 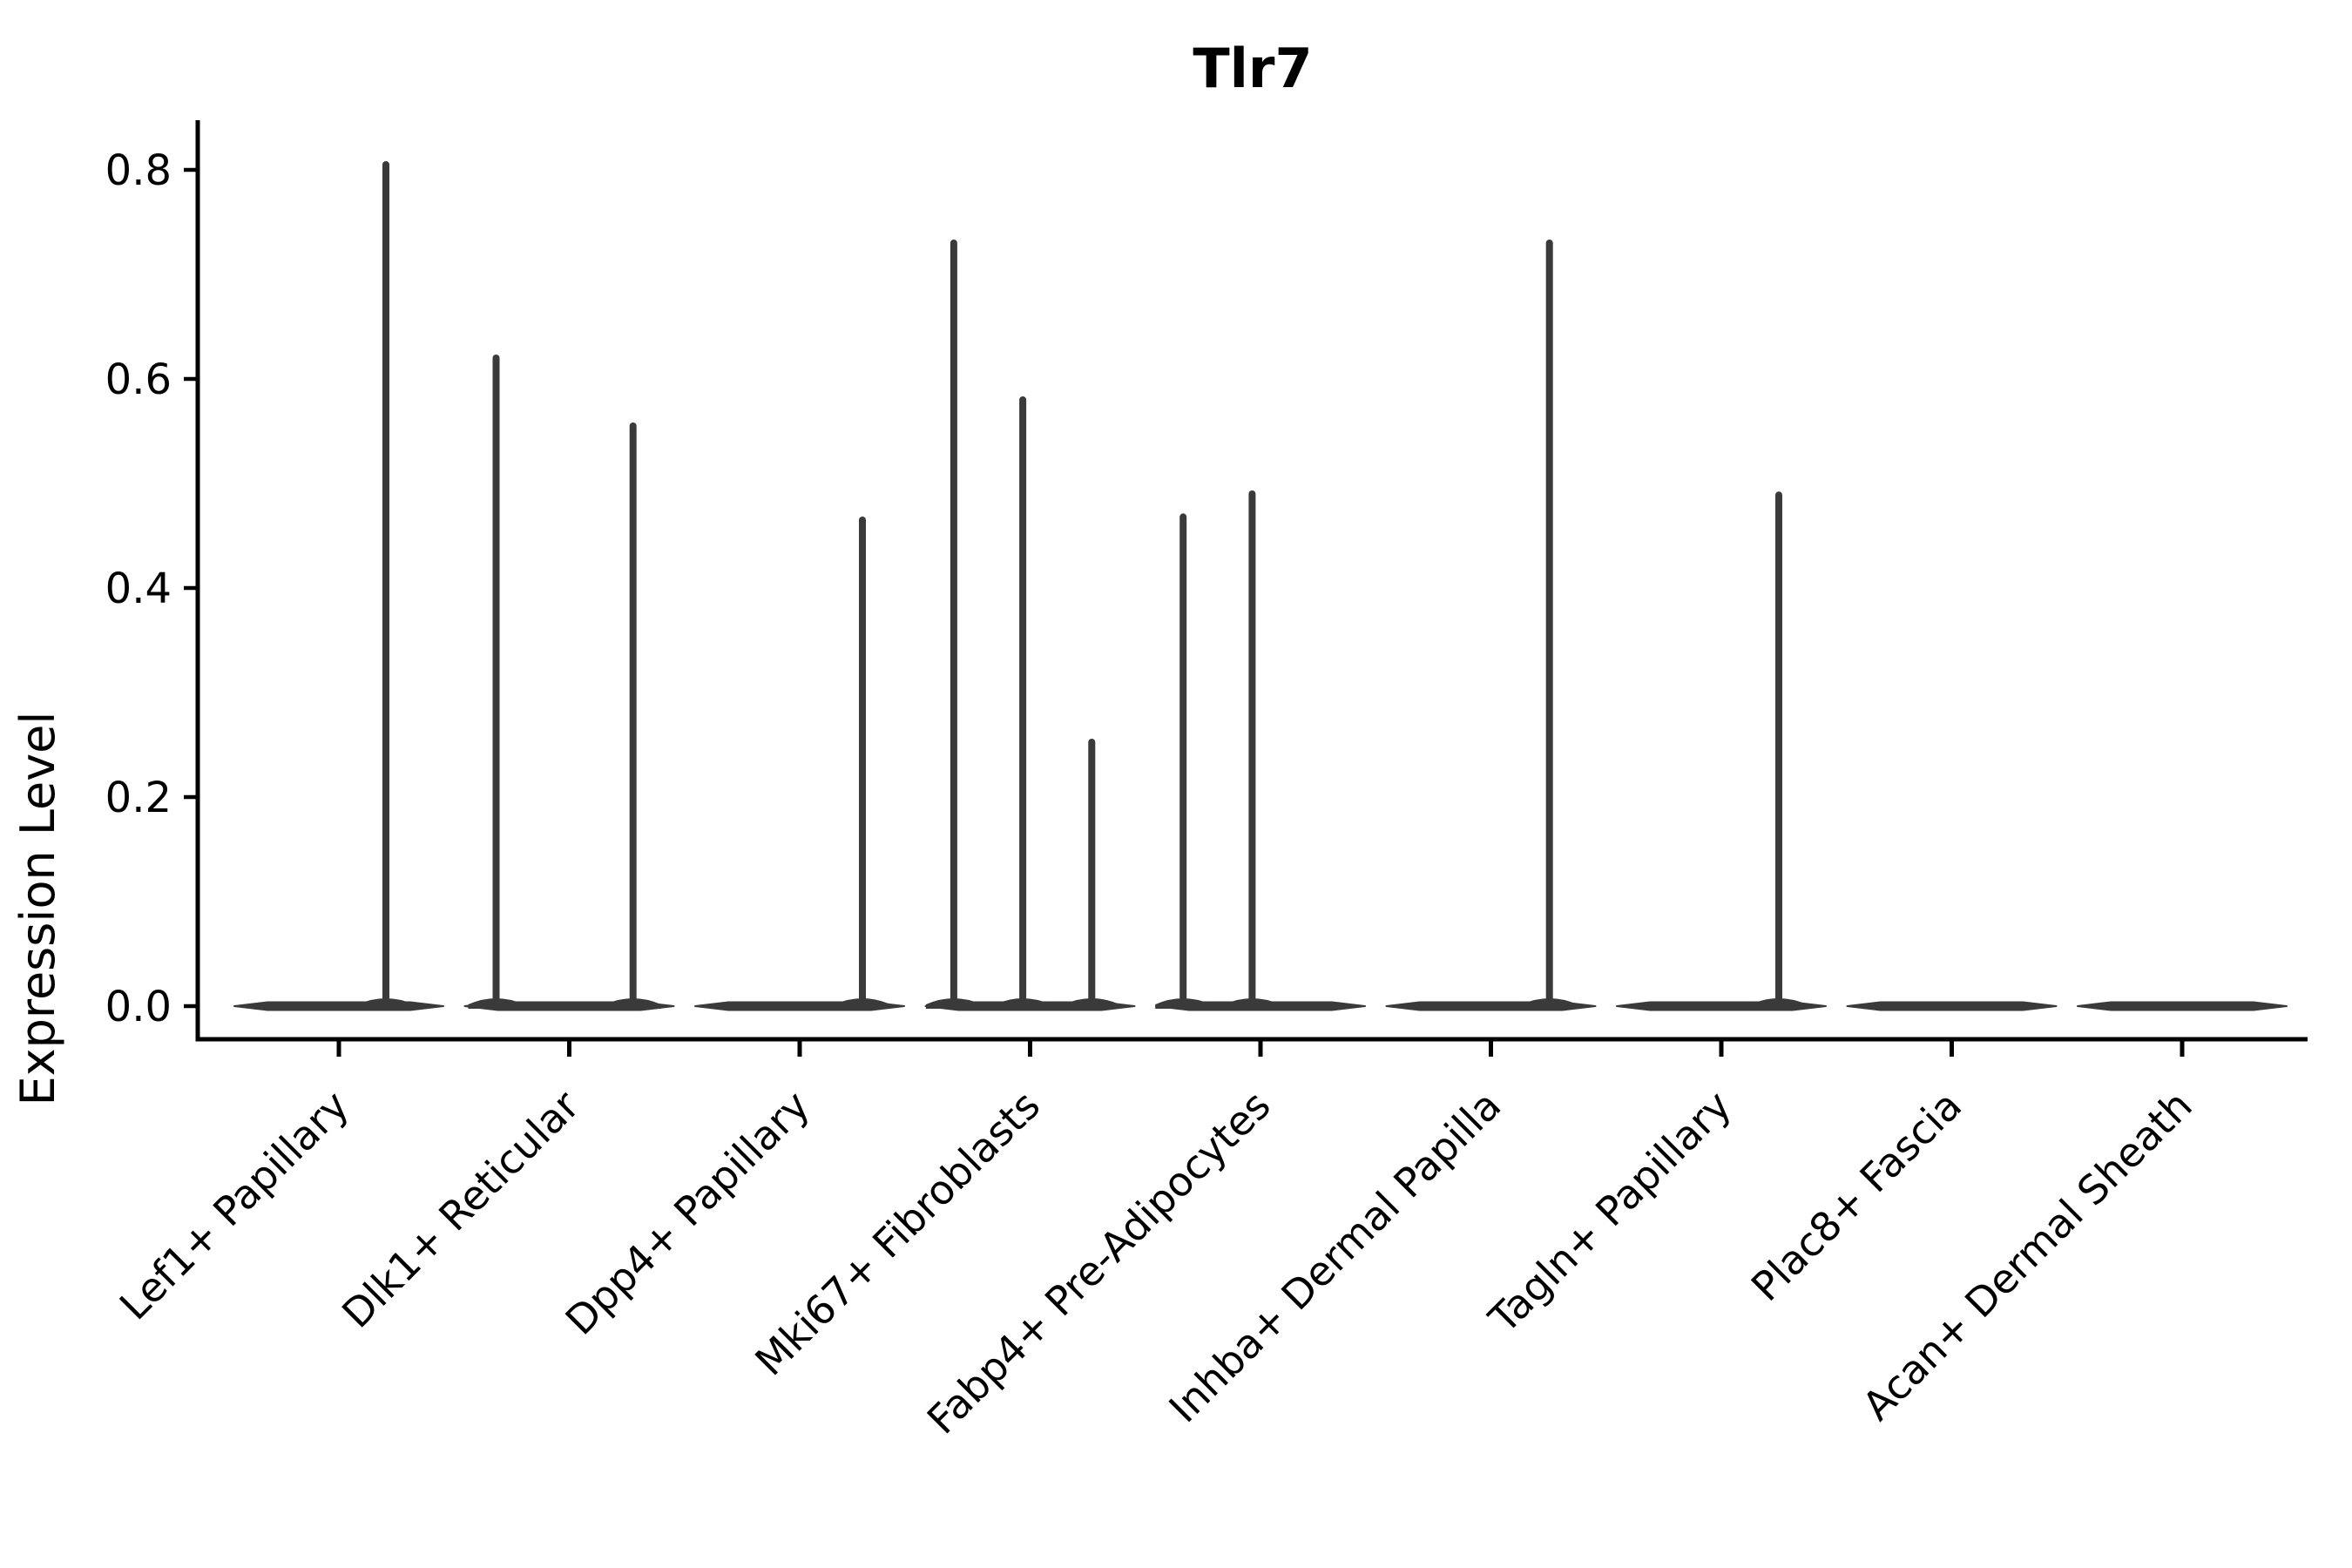 I want to click on x-tick-label: Dlk1+ Reticular, so click(x=460, y=1209).